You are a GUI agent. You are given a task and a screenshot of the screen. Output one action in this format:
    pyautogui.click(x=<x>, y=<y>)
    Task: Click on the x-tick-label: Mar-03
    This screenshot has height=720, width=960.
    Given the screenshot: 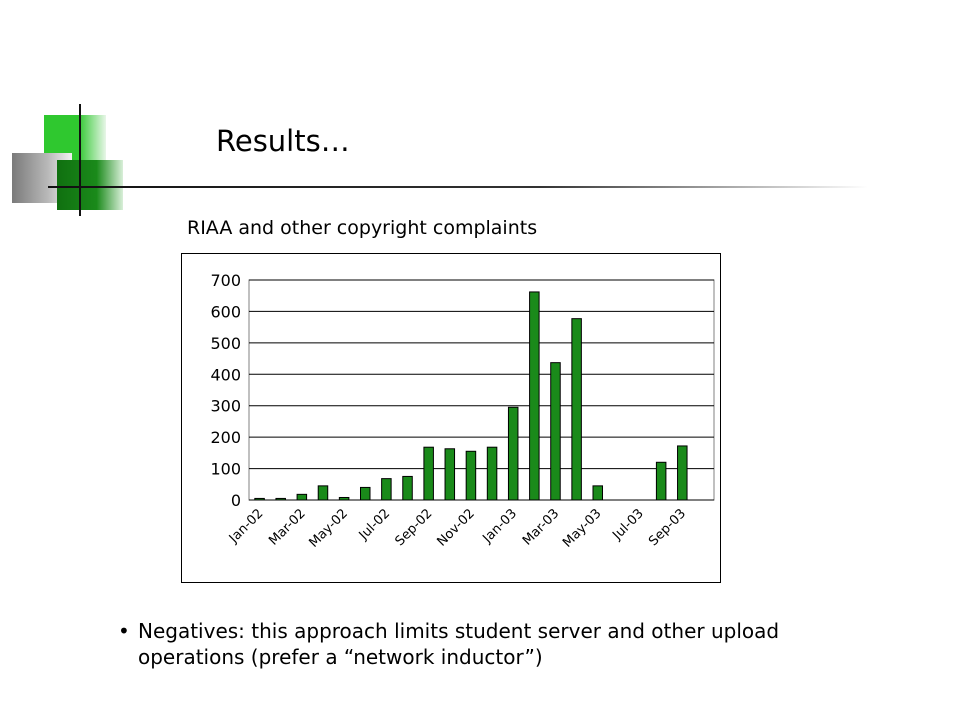 What is the action you would take?
    pyautogui.click(x=541, y=527)
    